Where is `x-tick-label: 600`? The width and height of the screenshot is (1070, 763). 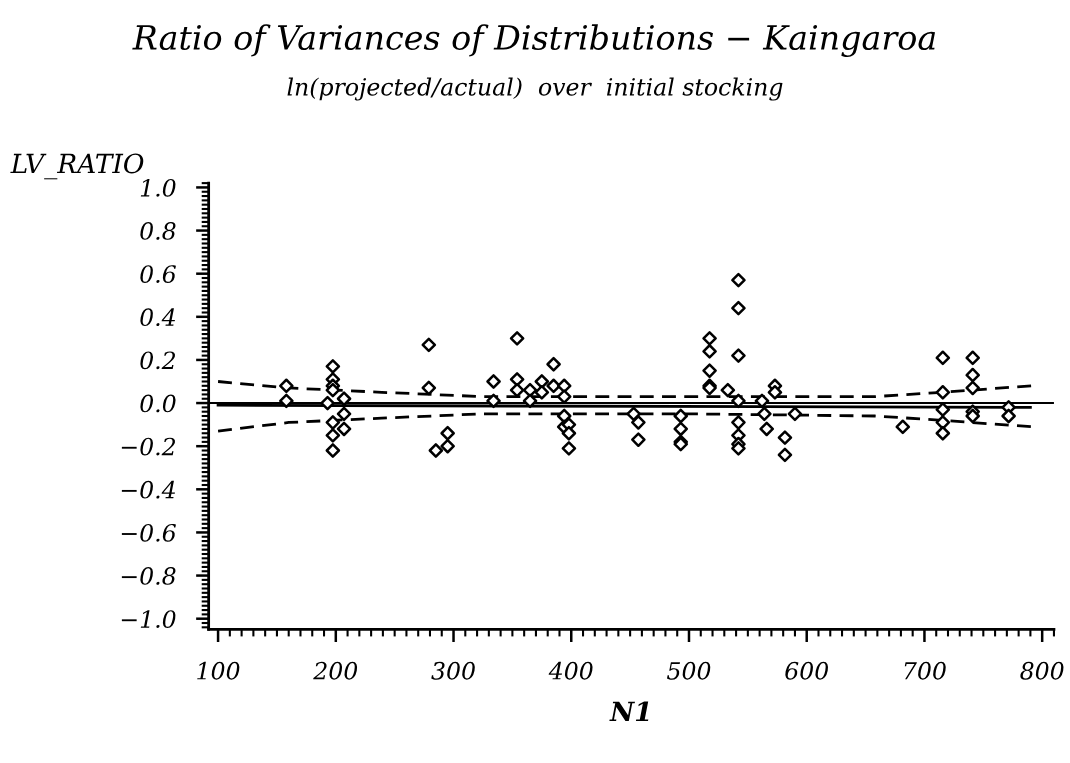
x-tick-label: 600 is located at coordinates (807, 670).